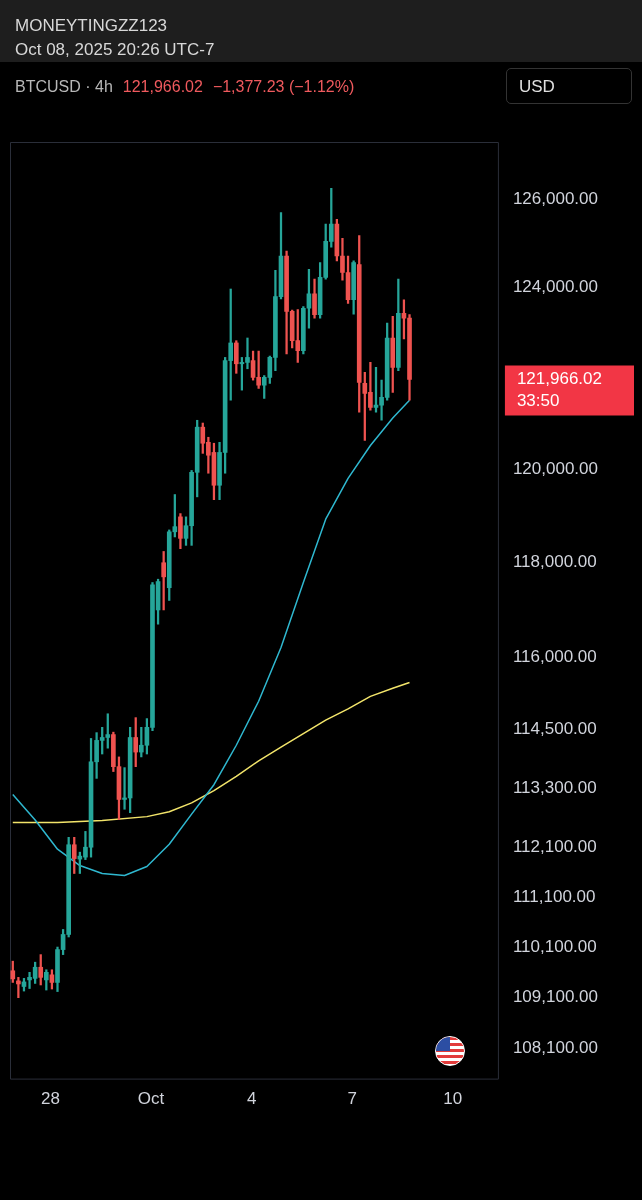  Describe the element at coordinates (555, 469) in the screenshot. I see `y-tick-label: 120,000.00` at that location.